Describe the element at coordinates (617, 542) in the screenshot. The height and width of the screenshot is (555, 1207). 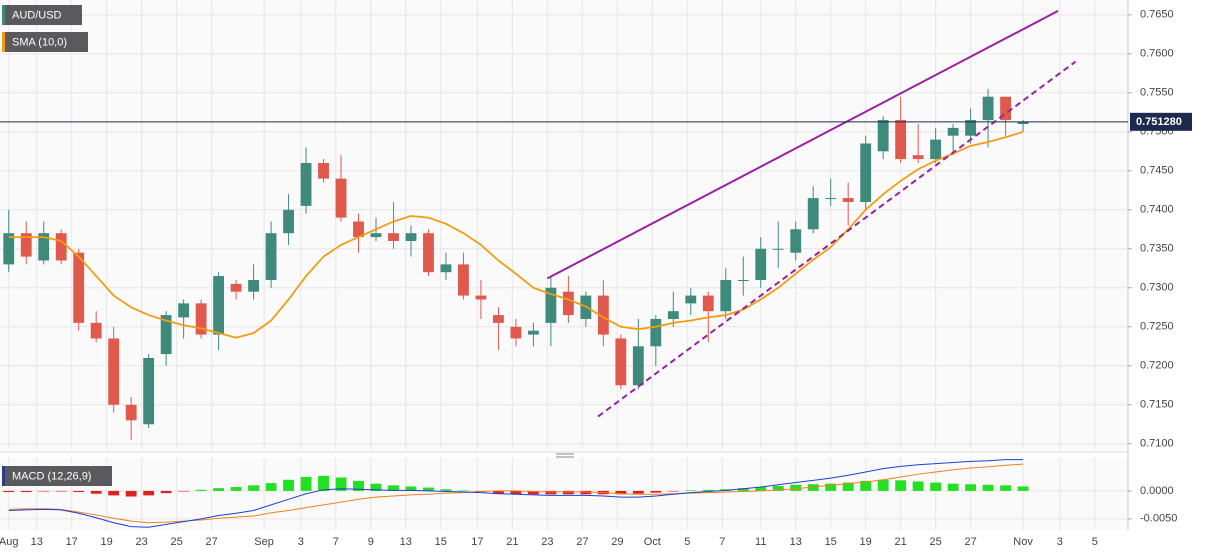
I see `x-tick-label: 29` at that location.